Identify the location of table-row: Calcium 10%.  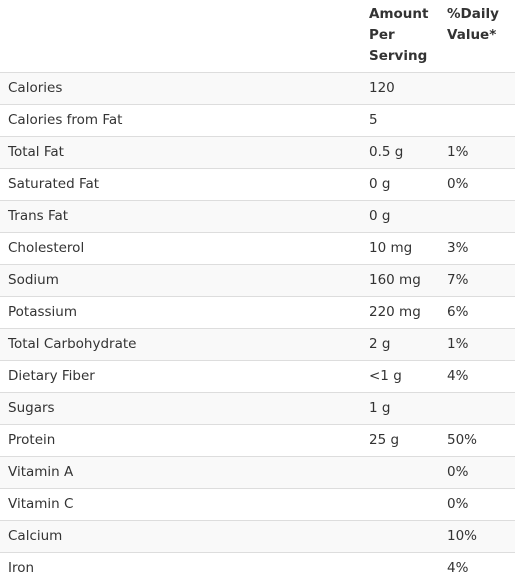
(257, 536).